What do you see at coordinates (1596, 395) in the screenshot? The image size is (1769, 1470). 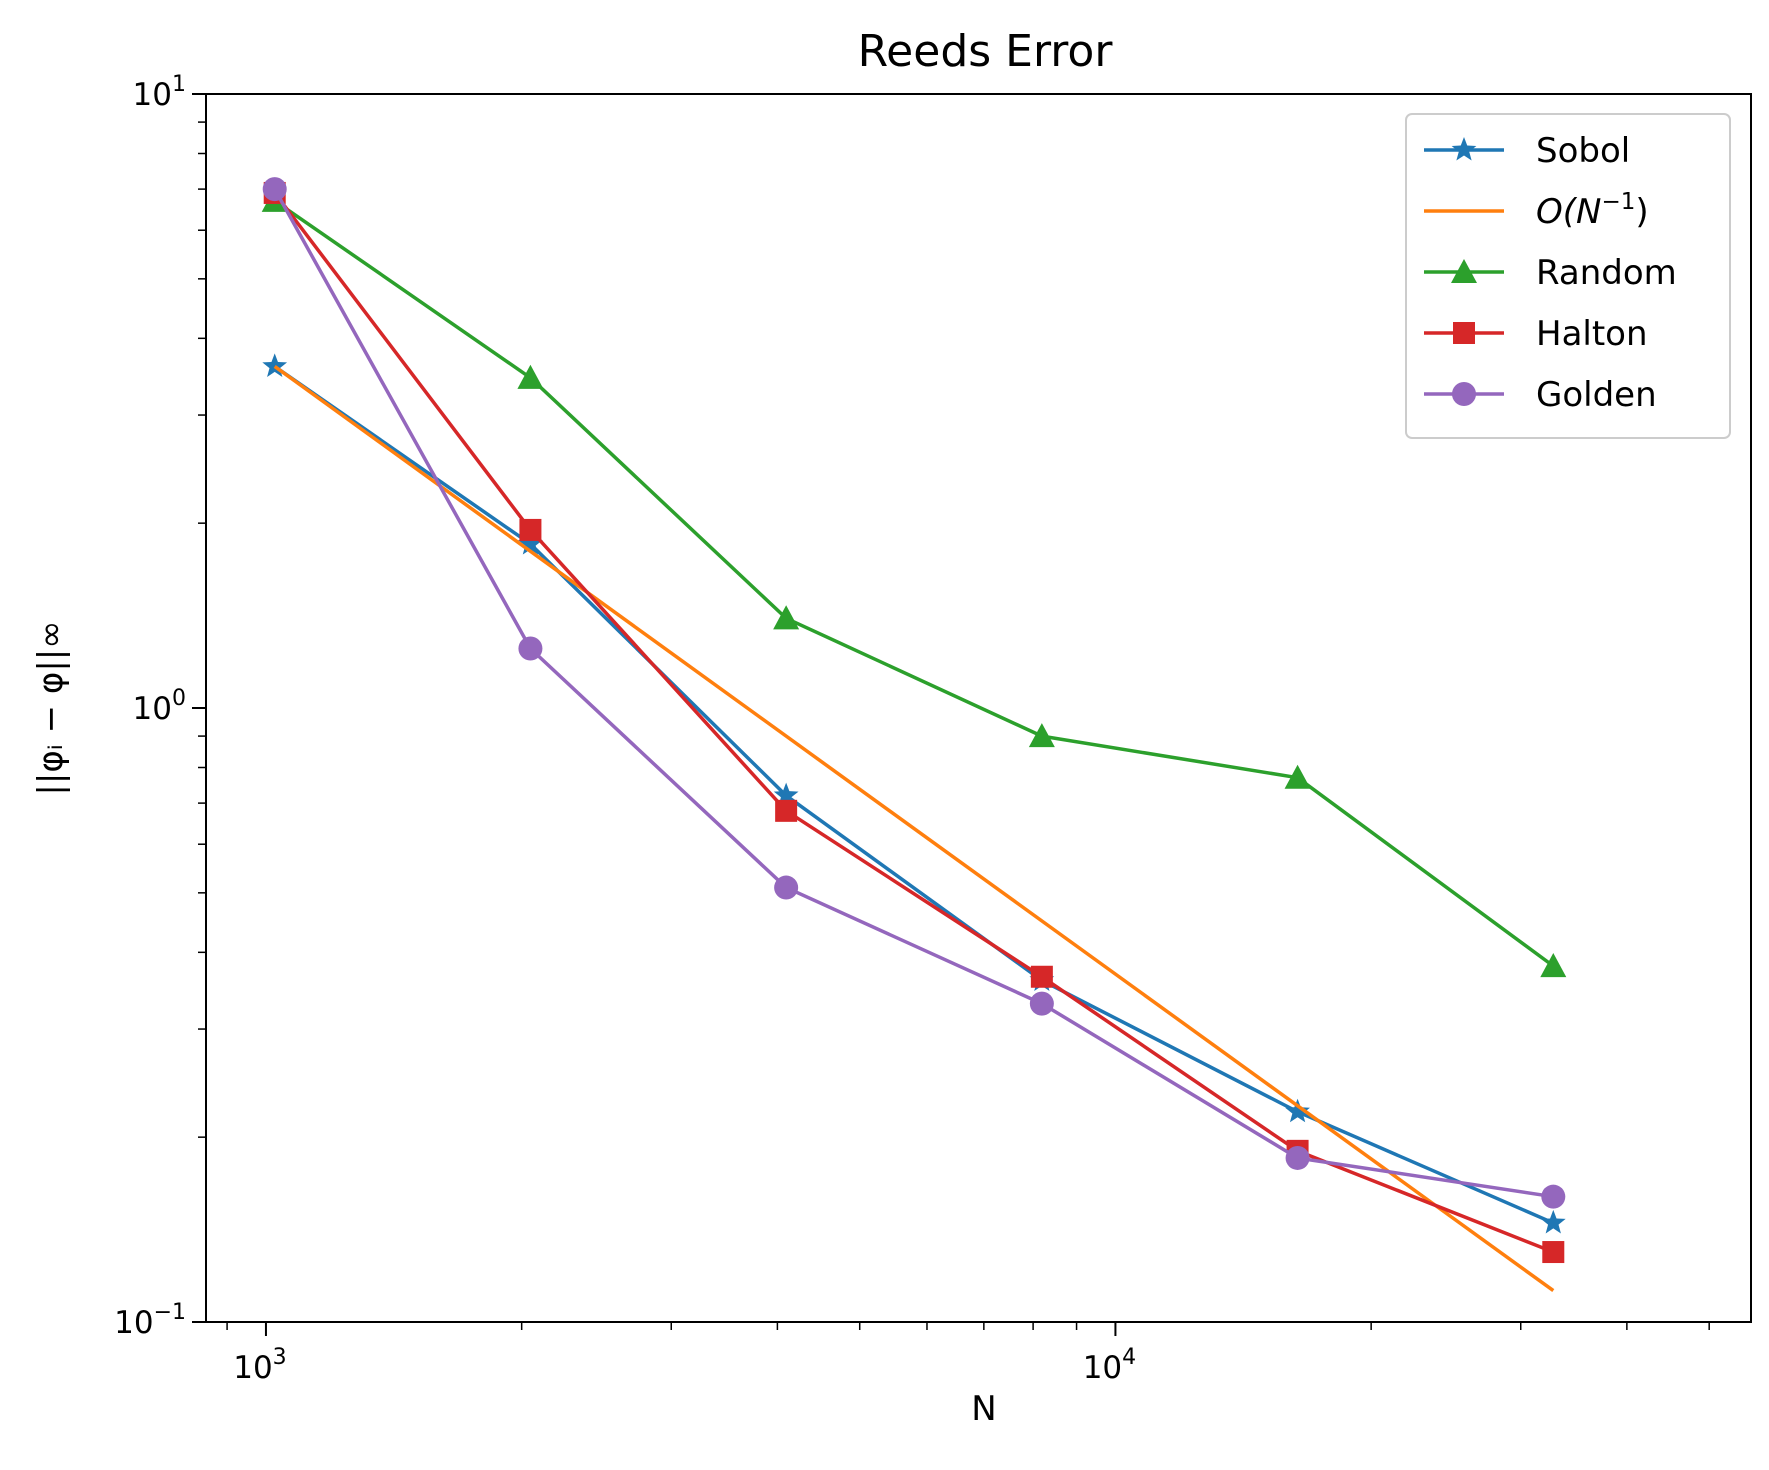 I see `legend-label: Golden` at bounding box center [1596, 395].